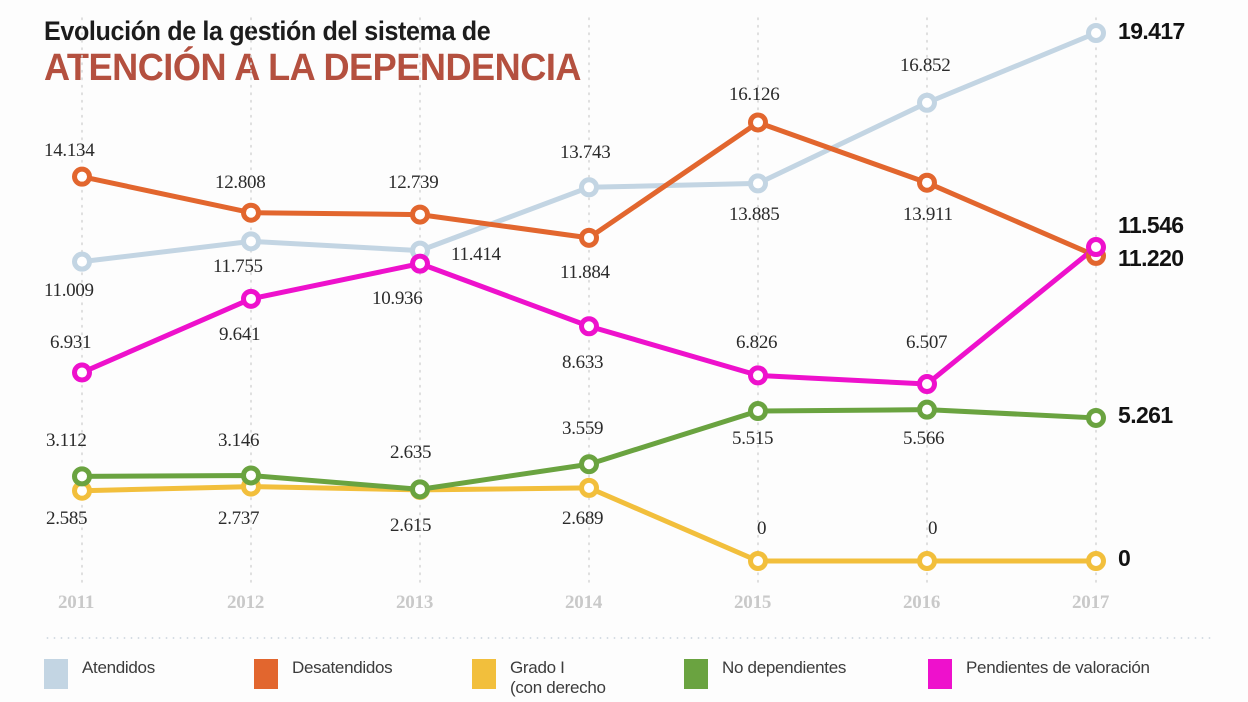 Image resolution: width=1248 pixels, height=702 pixels. What do you see at coordinates (240, 334) in the screenshot?
I see `data-label: 9.641` at bounding box center [240, 334].